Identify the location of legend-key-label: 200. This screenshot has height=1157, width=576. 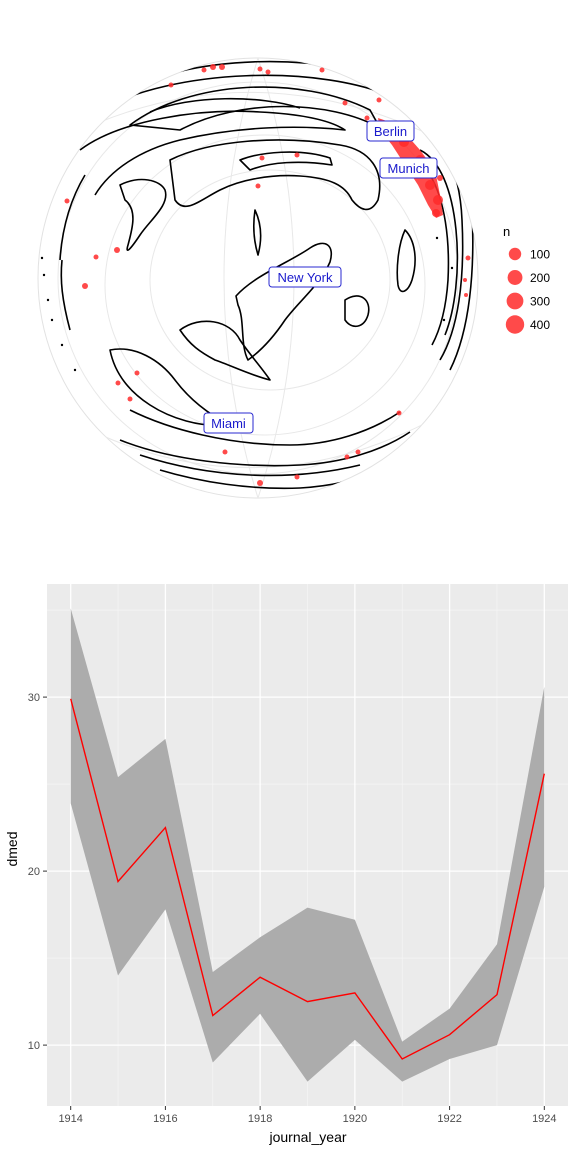
(540, 278).